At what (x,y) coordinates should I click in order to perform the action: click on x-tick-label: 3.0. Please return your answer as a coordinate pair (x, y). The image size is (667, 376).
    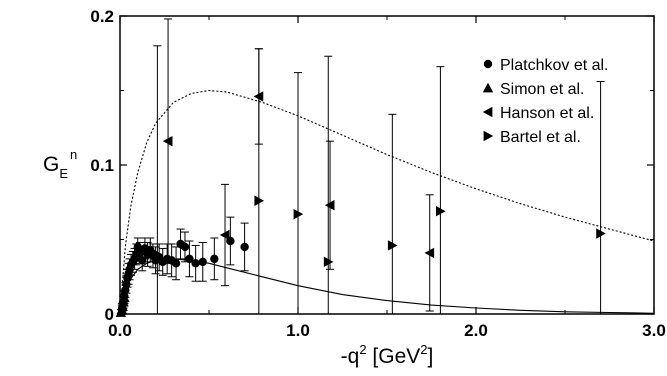
    Looking at the image, I should click on (654, 330).